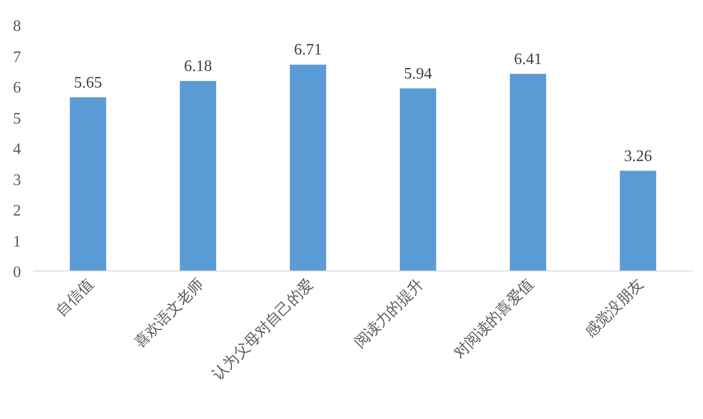  Describe the element at coordinates (17, 119) in the screenshot. I see `y-tick-label: 5` at that location.